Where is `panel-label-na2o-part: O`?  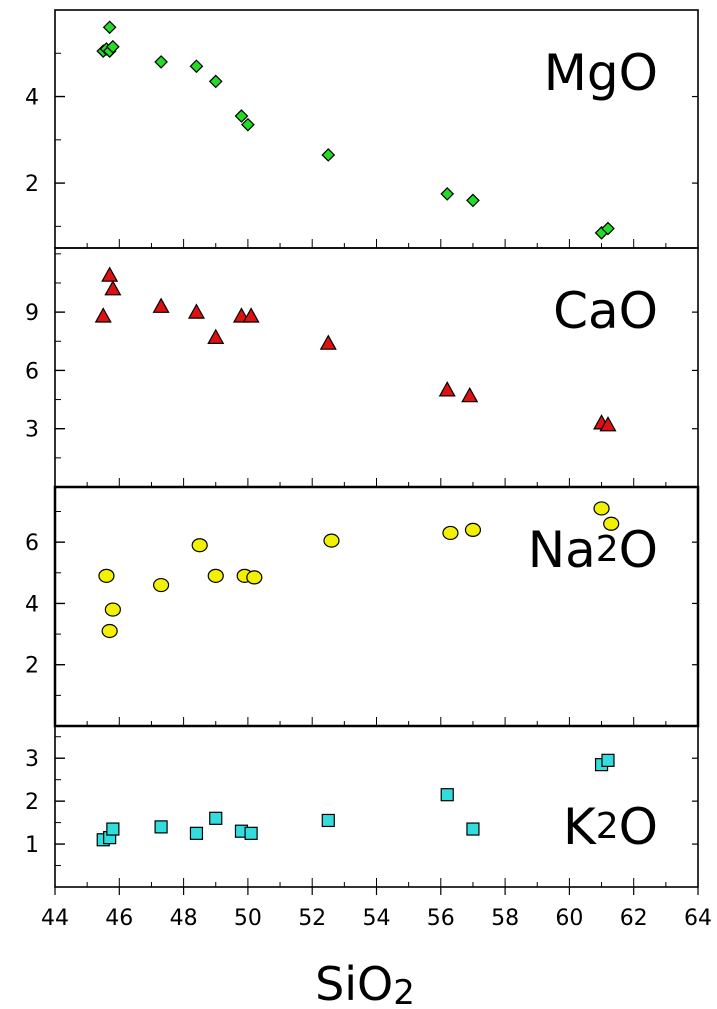 panel-label-na2o-part: O is located at coordinates (638, 550).